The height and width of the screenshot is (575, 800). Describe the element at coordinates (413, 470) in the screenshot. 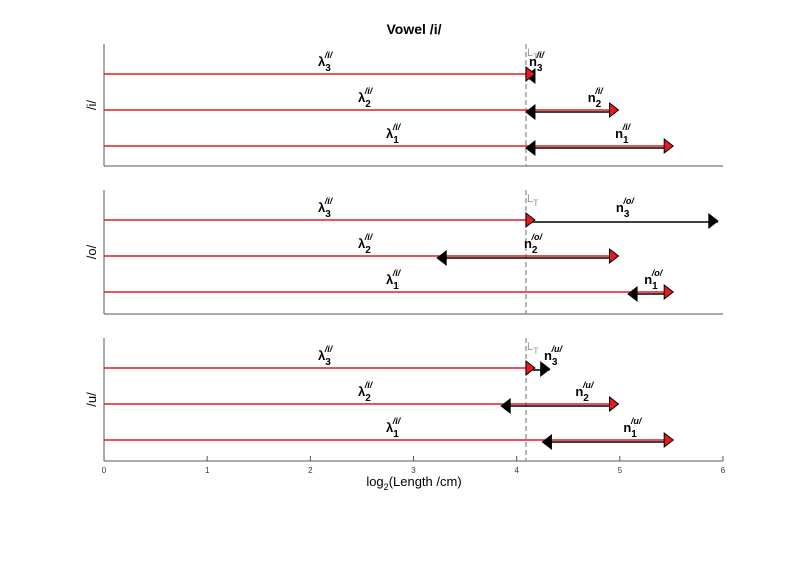

I see `x-tick-label: 3` at that location.